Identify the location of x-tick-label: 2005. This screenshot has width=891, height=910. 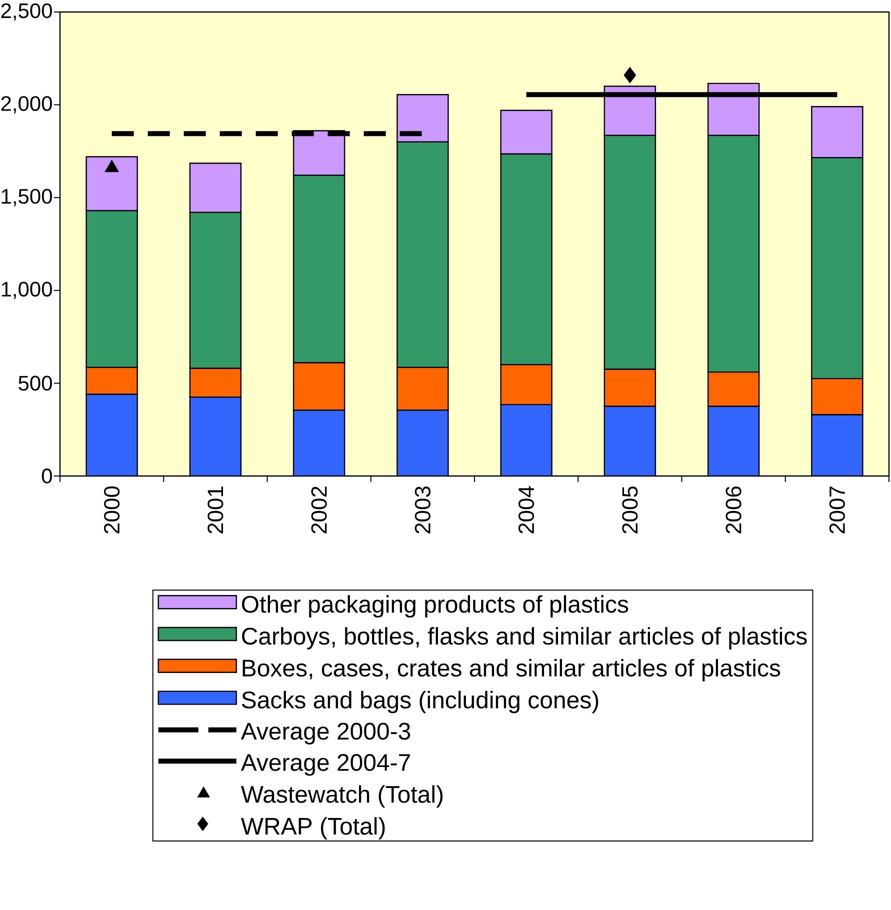
(630, 510).